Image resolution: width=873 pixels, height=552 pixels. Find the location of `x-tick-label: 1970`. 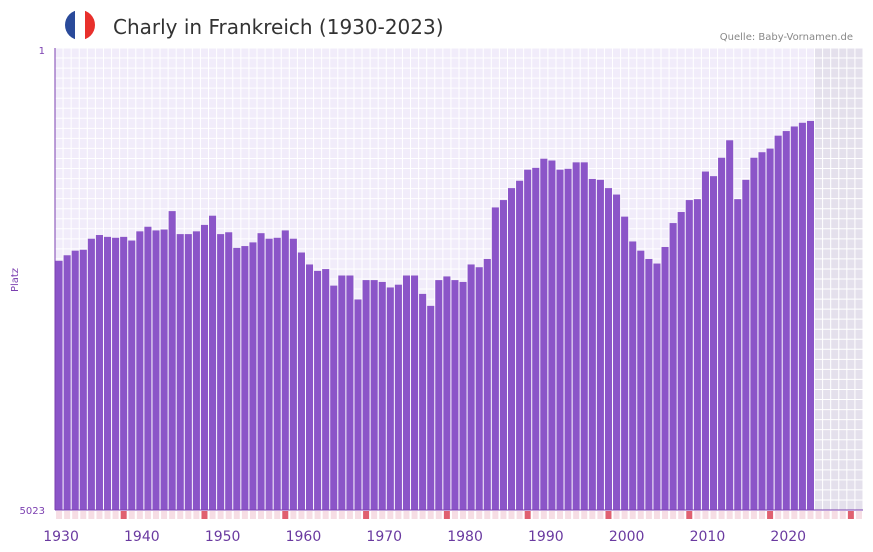

x-tick-label: 1970 is located at coordinates (384, 537).